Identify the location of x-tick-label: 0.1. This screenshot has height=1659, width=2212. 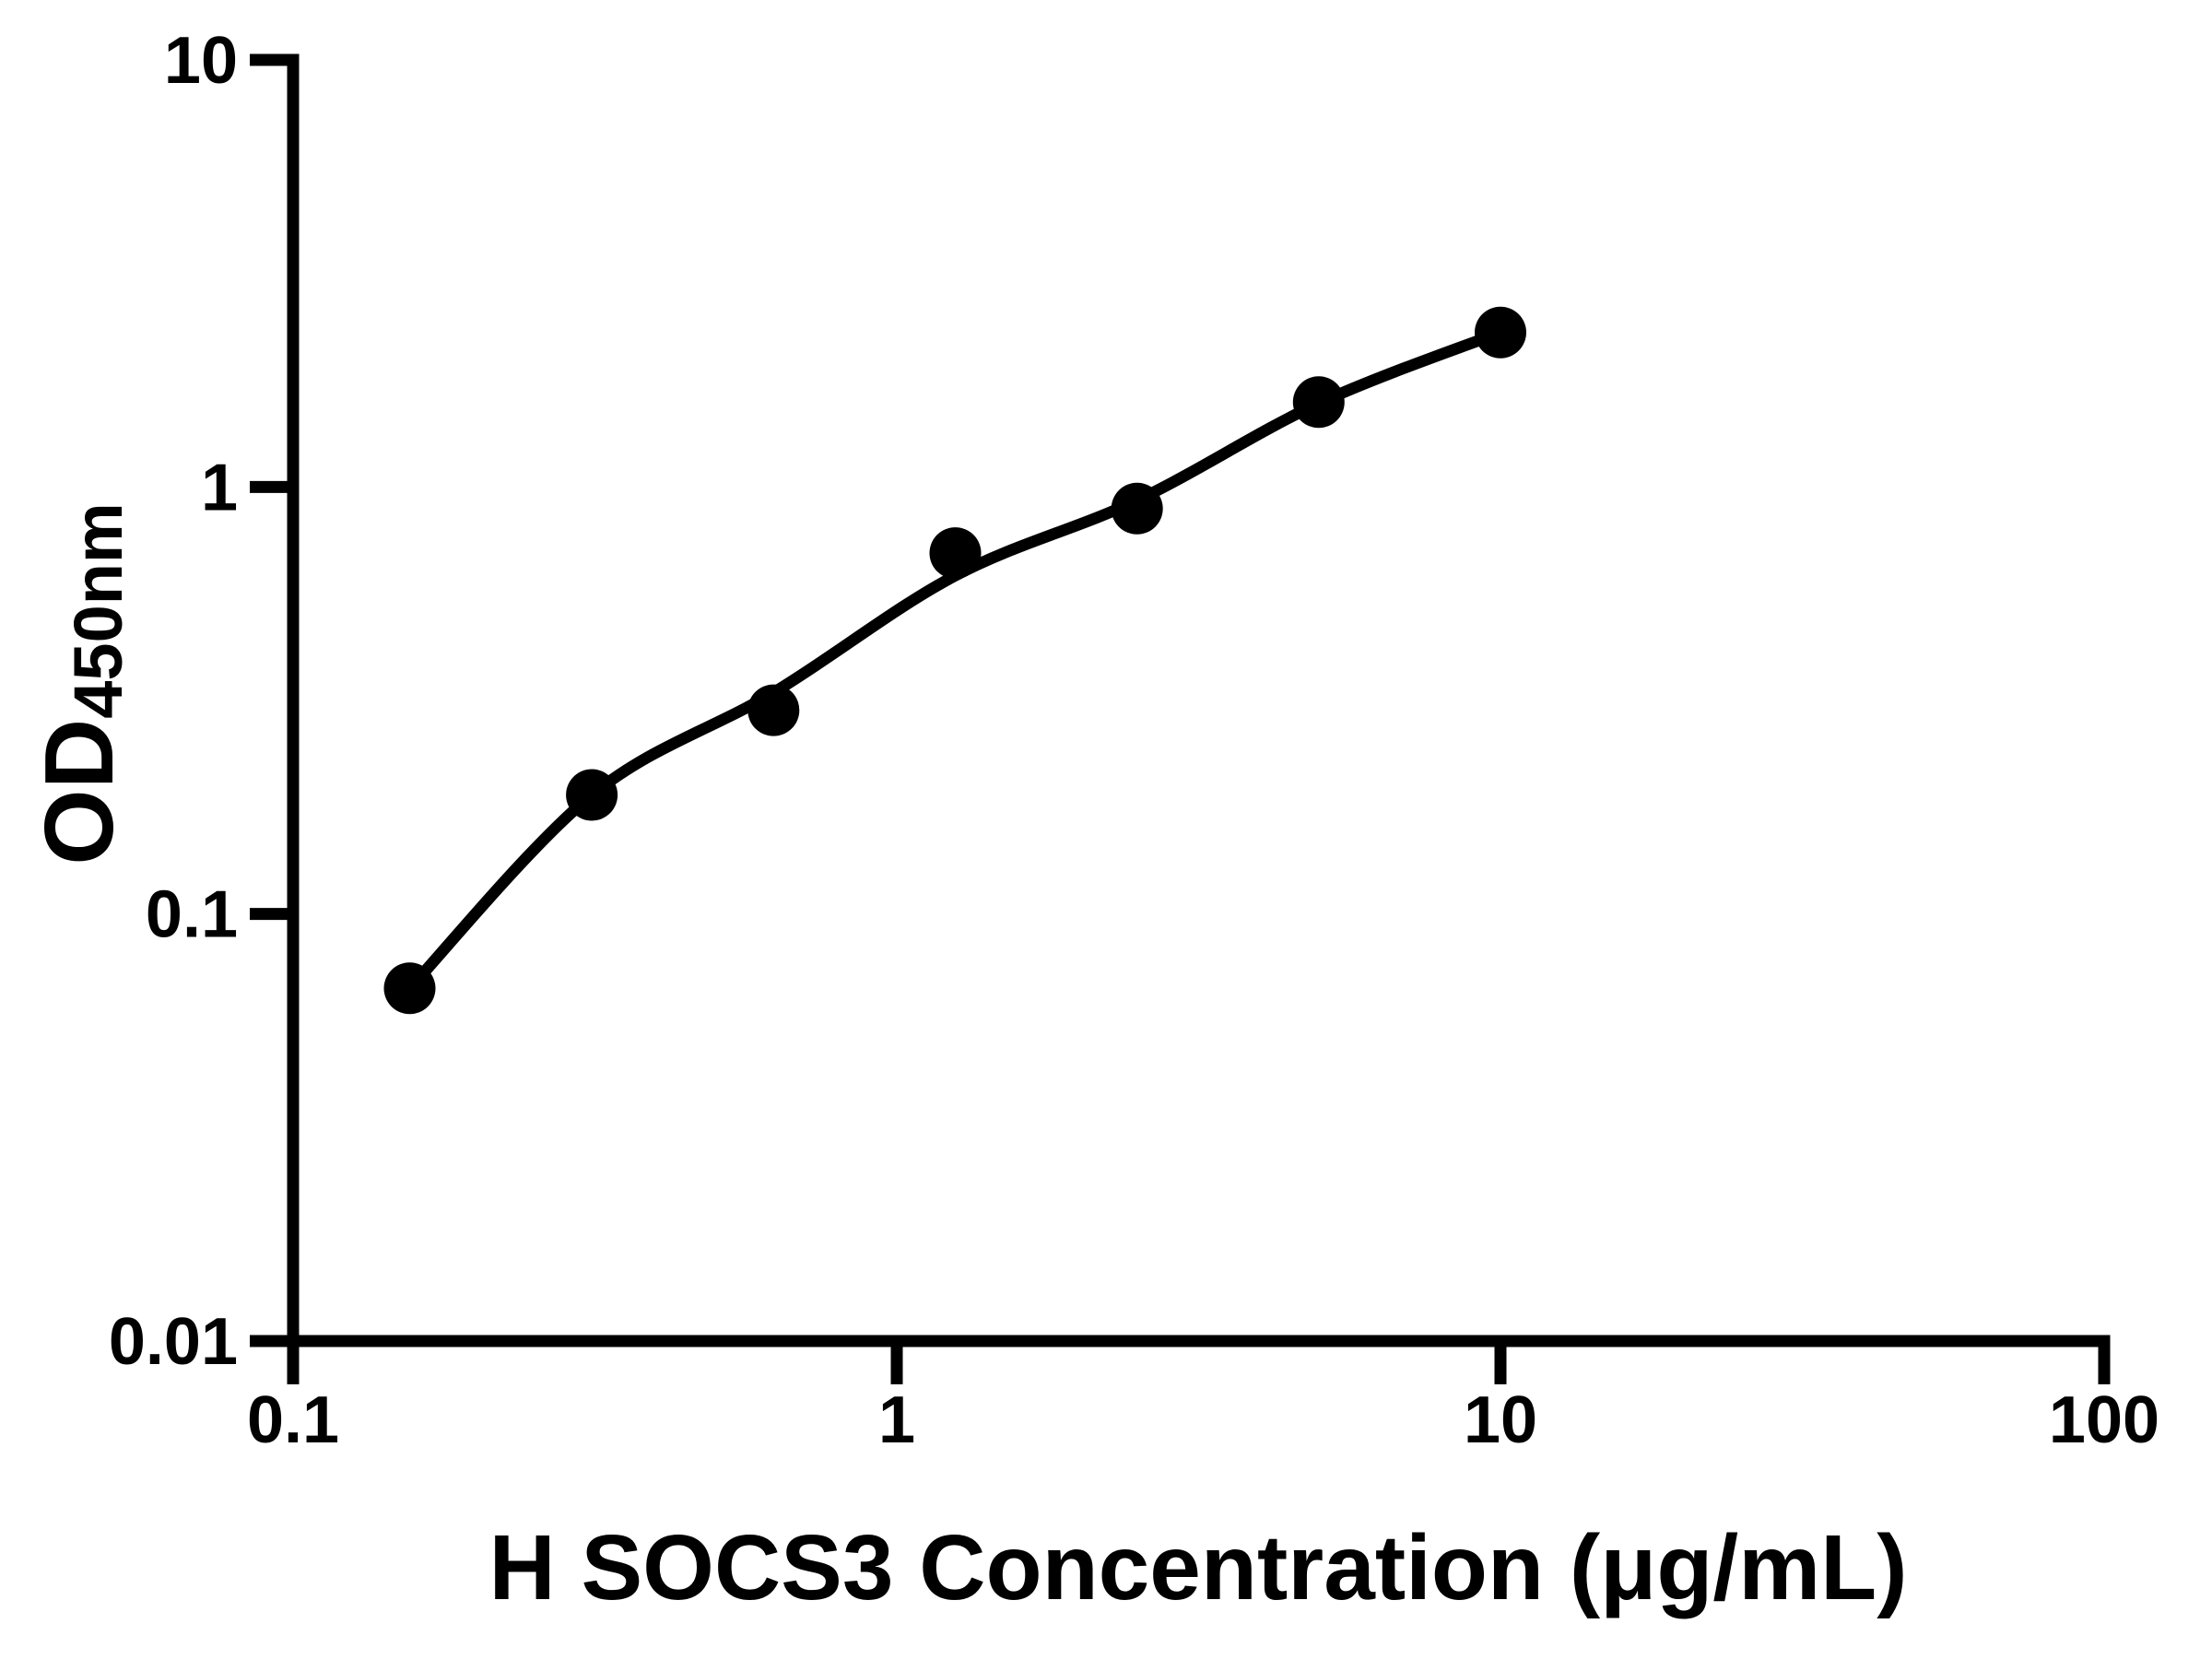
(293, 1420).